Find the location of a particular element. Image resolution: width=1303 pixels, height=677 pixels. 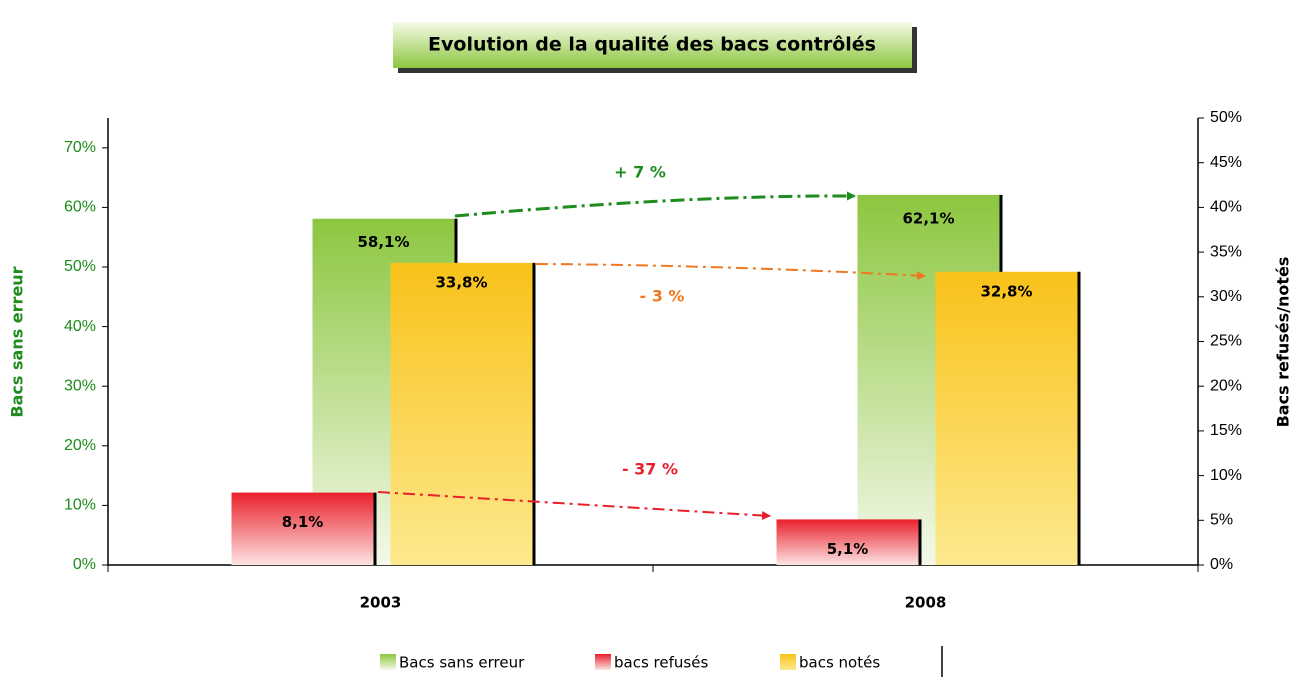

annotation: + 7 % is located at coordinates (640, 172).